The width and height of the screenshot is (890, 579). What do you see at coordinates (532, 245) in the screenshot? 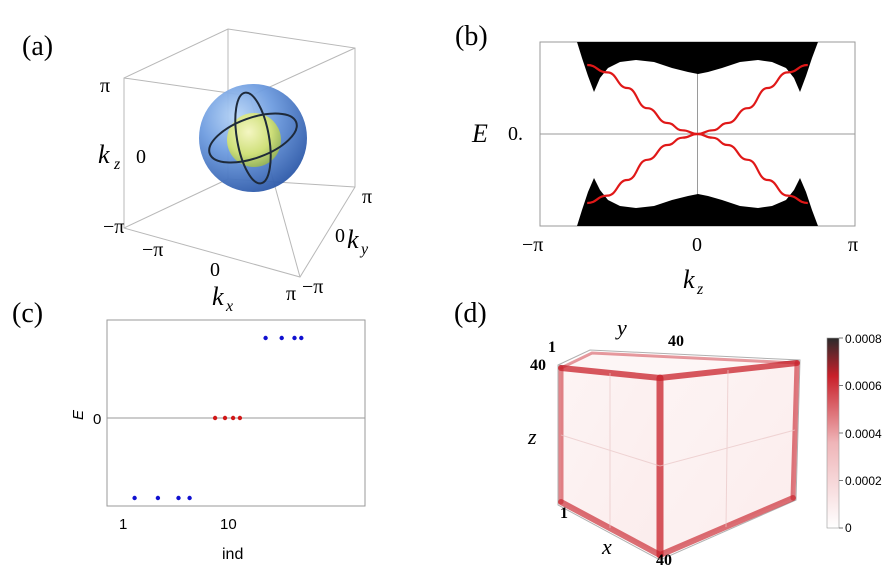
I see `b-x-tick-minus-pi: −π` at bounding box center [532, 245].